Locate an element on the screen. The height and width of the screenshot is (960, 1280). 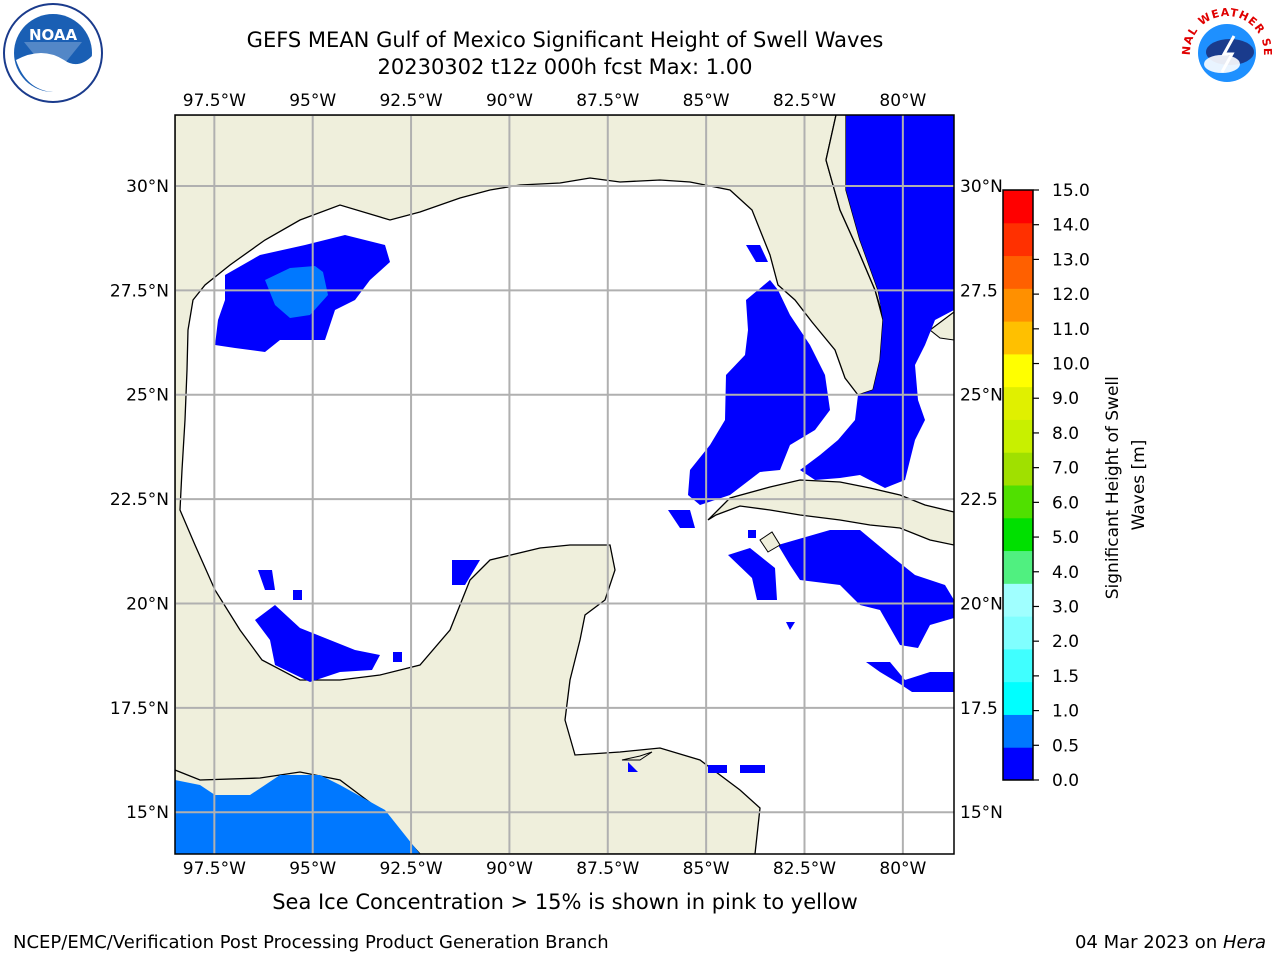
colorbar-tick-label: 13.0 is located at coordinates (1071, 260).